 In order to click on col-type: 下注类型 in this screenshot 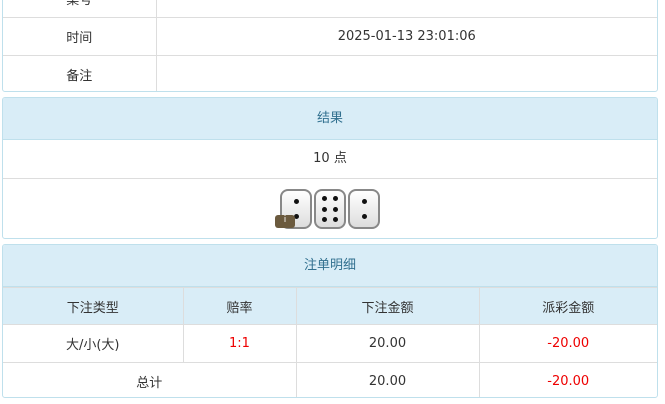, I will do `click(93, 306)`.